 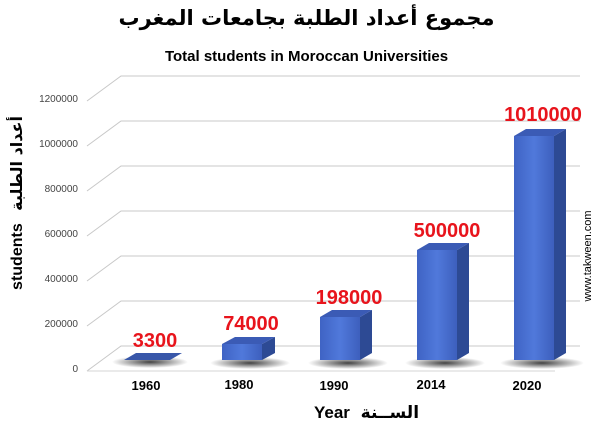 I want to click on bar-2020, so click(x=542, y=249).